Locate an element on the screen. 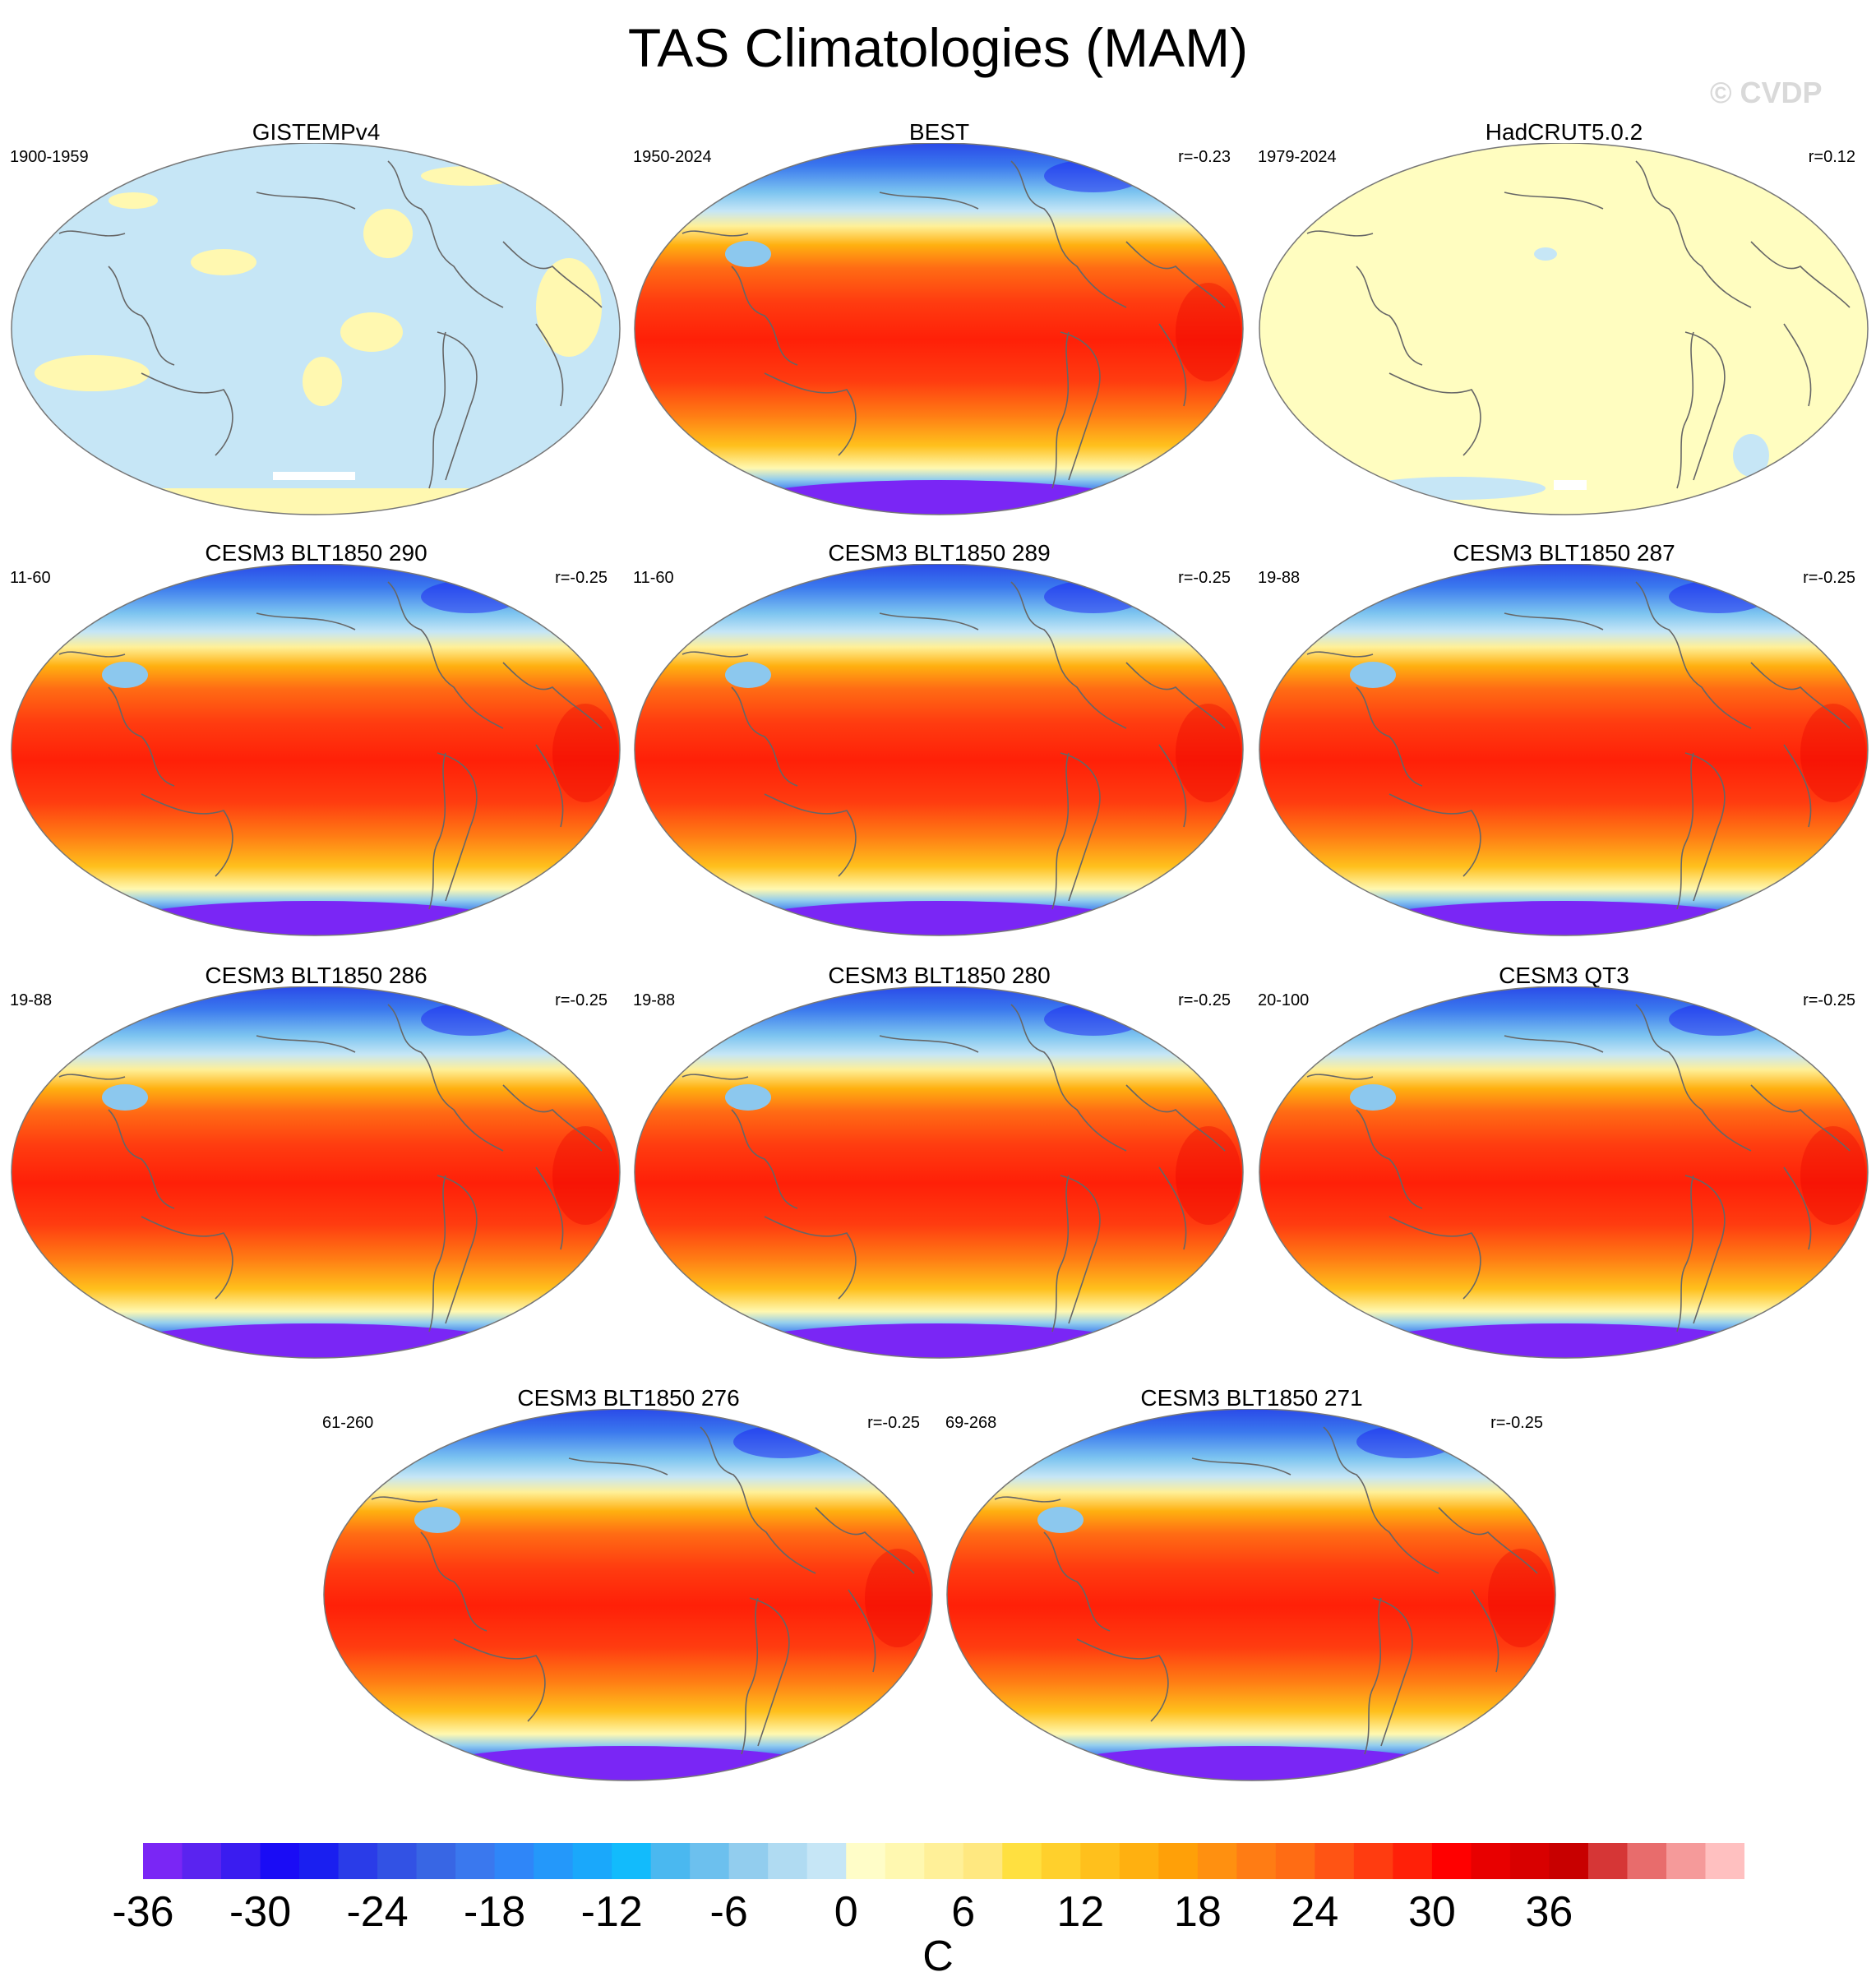  panel-title: HadCRUT5.0.2 is located at coordinates (1564, 132).